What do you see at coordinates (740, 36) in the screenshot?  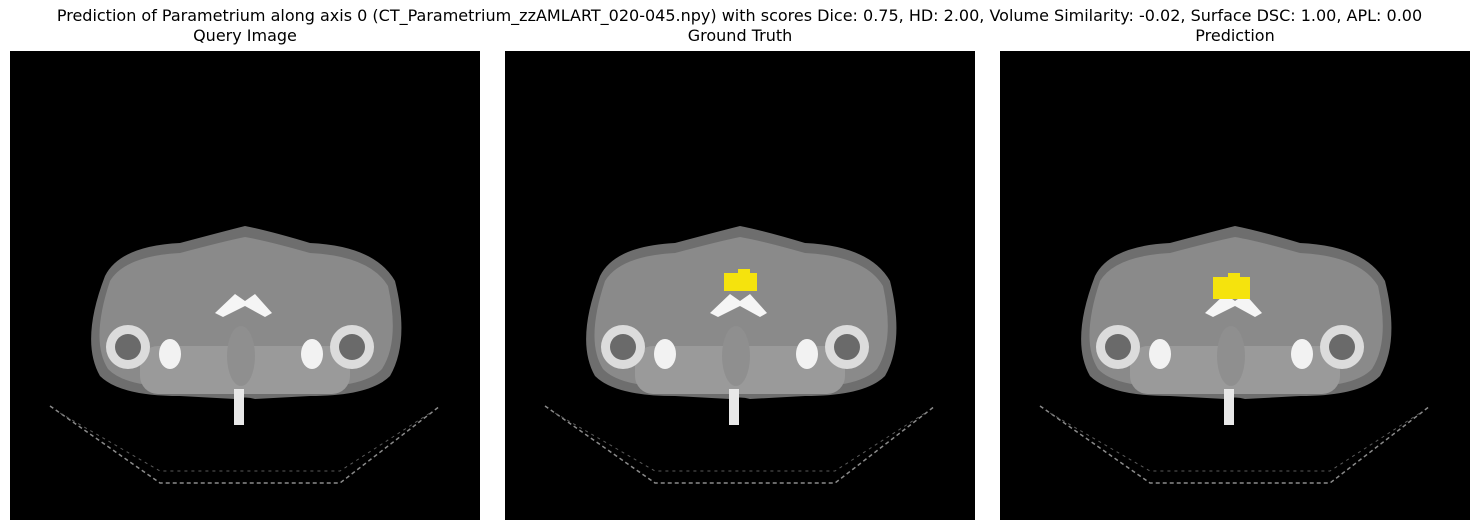 I see `ground-truth-title: Ground Truth` at bounding box center [740, 36].